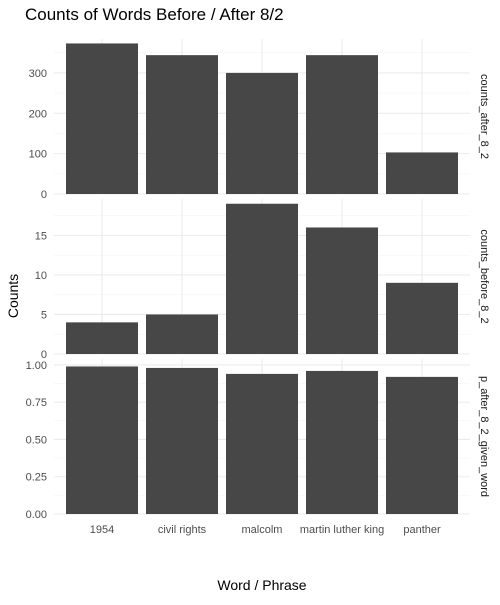  Describe the element at coordinates (44, 315) in the screenshot. I see `y-tick-label: 5` at that location.